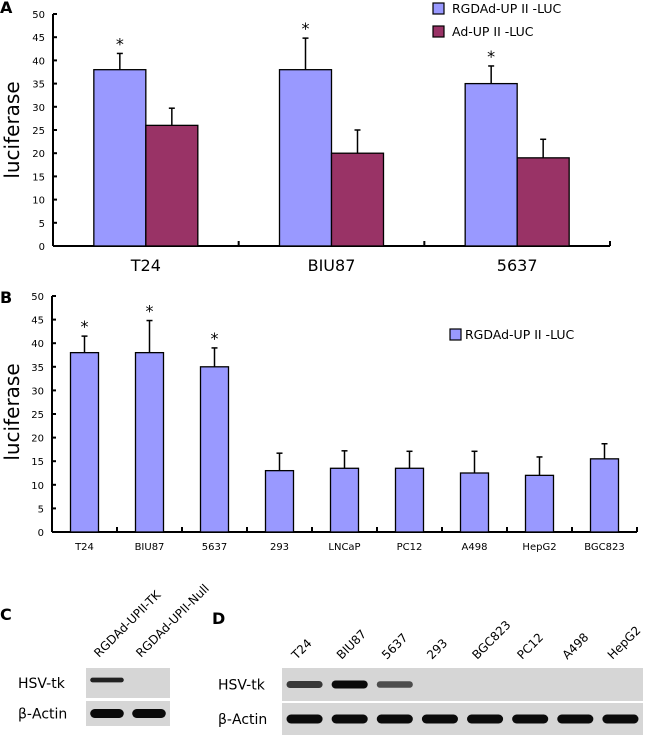 The image size is (650, 740). Describe the element at coordinates (474, 502) in the screenshot. I see `bar-a498-rgd` at that location.